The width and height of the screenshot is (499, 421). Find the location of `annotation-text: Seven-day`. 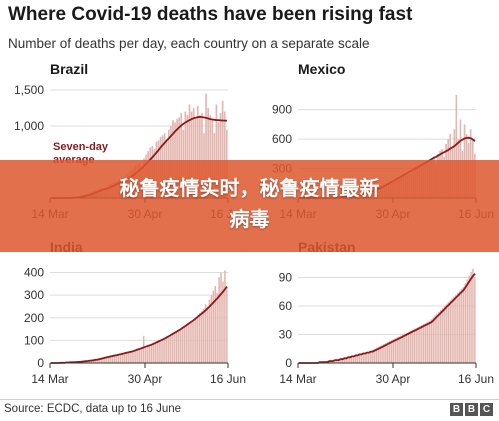

annotation-text: Seven-day is located at coordinates (81, 147).